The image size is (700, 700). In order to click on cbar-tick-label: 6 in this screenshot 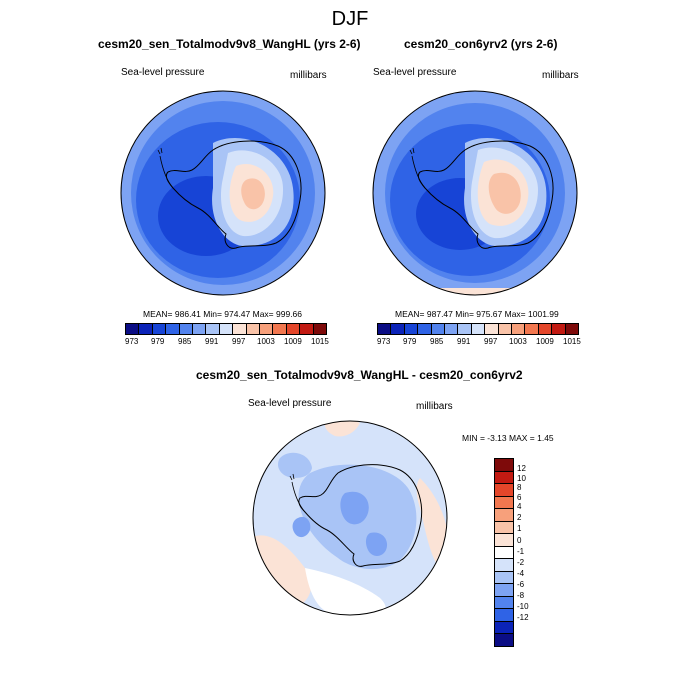, I will do `click(519, 497)`.